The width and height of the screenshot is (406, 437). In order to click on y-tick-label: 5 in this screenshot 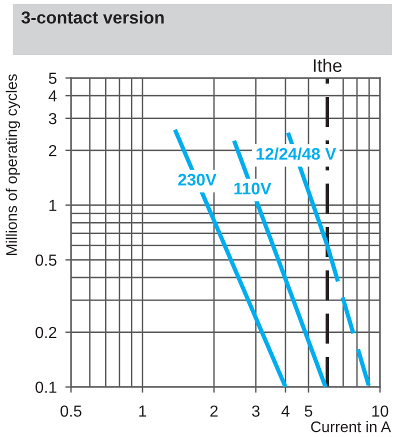, I will do `click(52, 78)`.